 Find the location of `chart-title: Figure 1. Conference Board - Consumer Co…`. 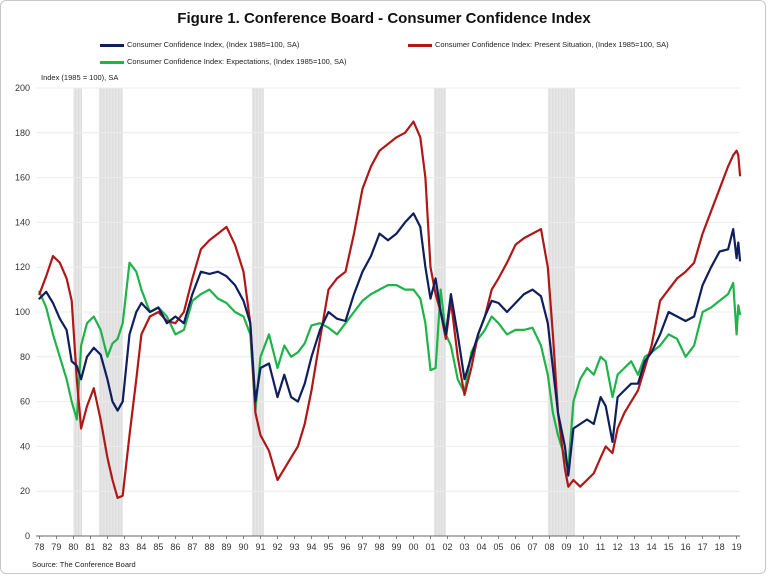

chart-title: Figure 1. Conference Board - Consumer Co… is located at coordinates (384, 18).